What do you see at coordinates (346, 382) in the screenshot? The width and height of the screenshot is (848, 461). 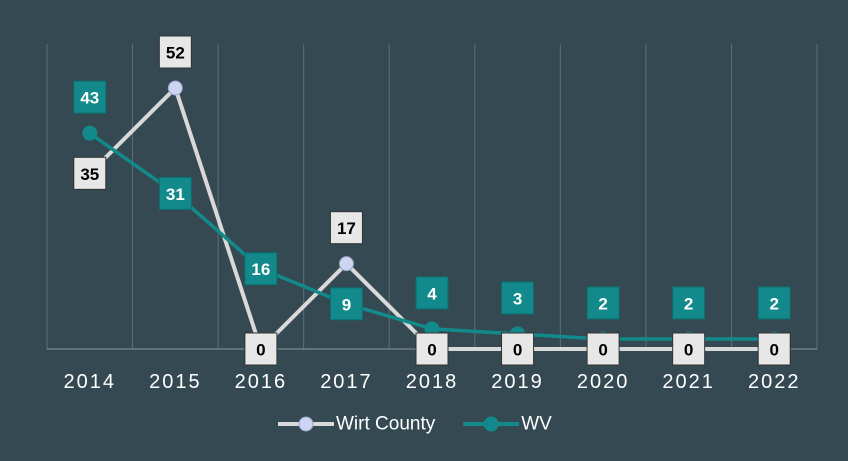 I see `x-tick-label: 2017` at bounding box center [346, 382].